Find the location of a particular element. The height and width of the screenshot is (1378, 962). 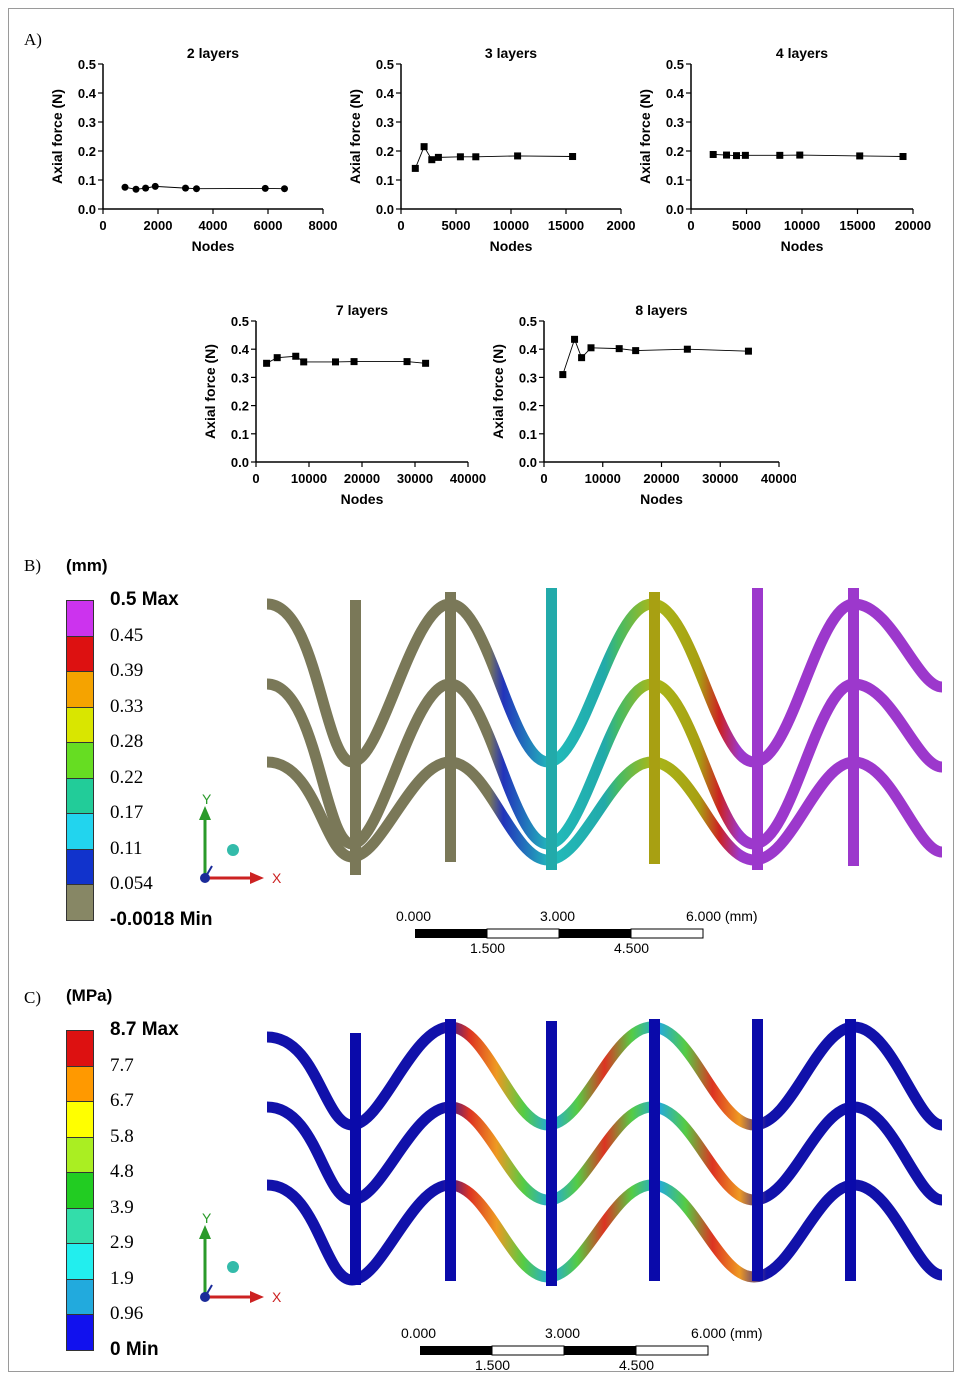

legend-label: 0.054 is located at coordinates (131, 883).